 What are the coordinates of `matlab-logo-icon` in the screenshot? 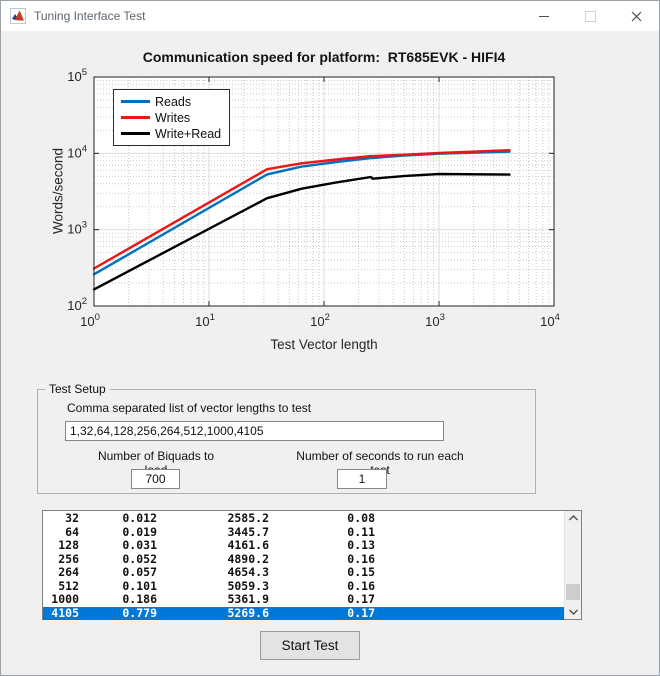 It's located at (18, 16).